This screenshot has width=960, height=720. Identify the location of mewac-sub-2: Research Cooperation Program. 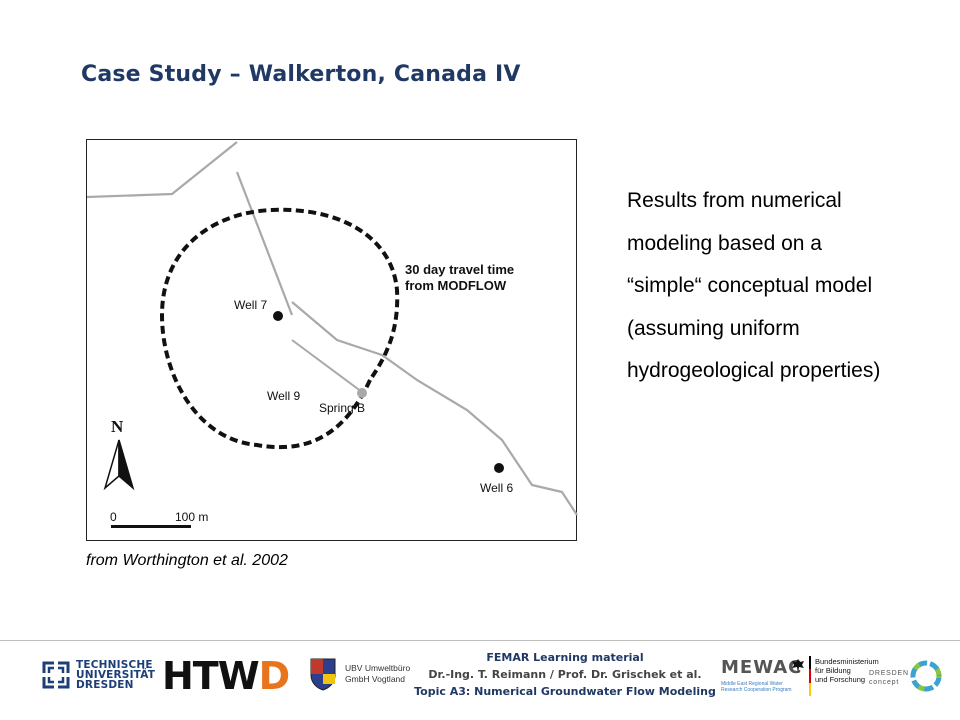
(756, 690).